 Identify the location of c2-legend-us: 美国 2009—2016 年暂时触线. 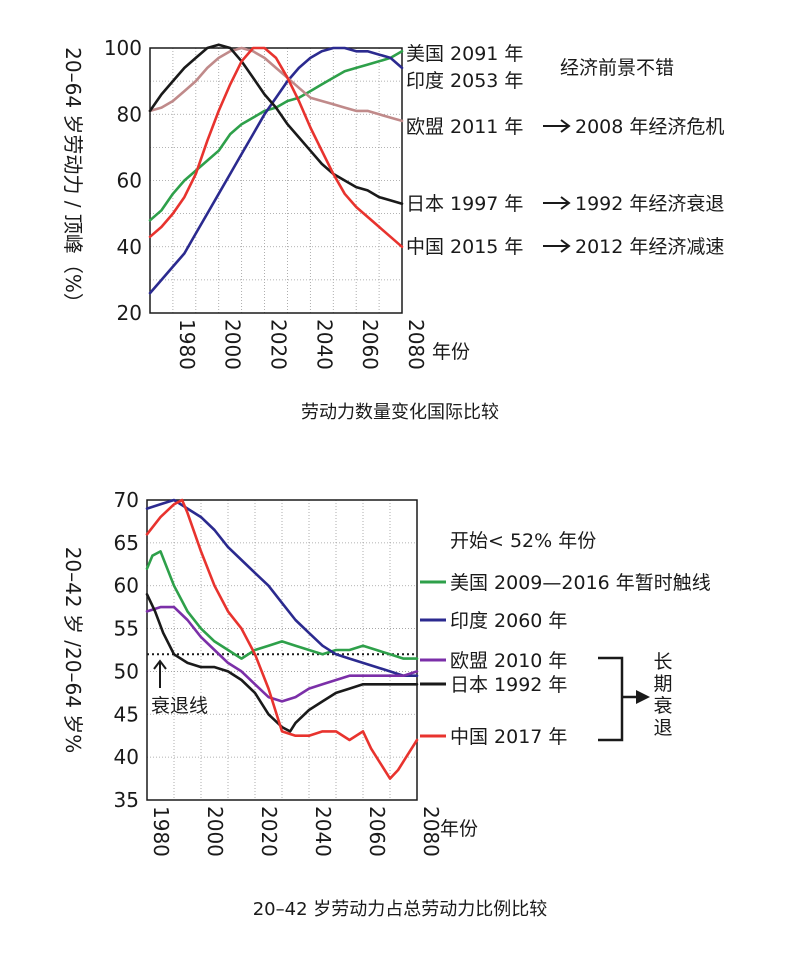
(580, 583).